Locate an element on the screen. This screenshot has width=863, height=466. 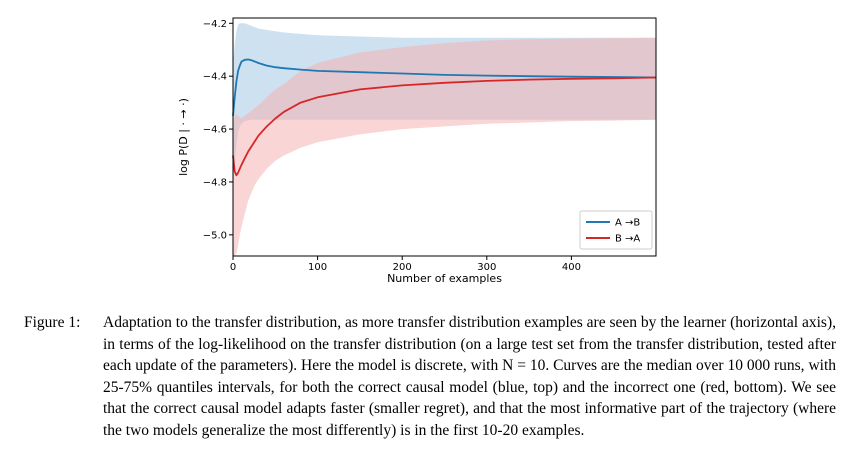
x-axis-ticks: 0 100 200 300 400 is located at coordinates (405, 264).